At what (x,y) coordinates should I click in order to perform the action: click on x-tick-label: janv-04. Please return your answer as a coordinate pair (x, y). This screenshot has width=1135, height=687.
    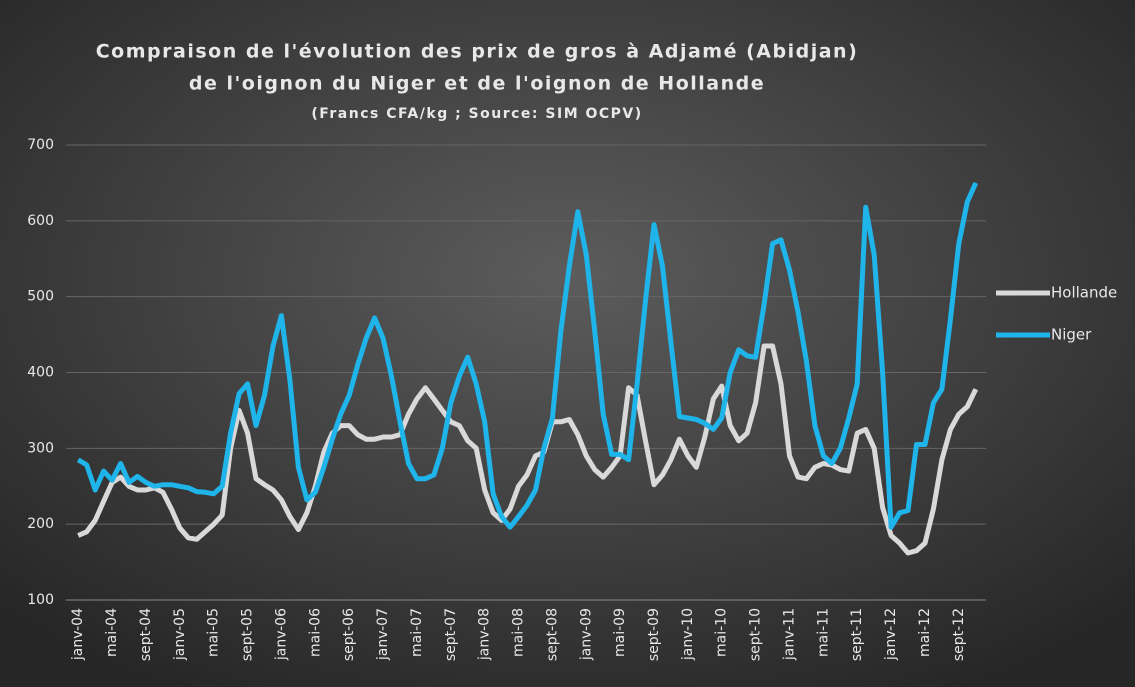
    Looking at the image, I should click on (78, 634).